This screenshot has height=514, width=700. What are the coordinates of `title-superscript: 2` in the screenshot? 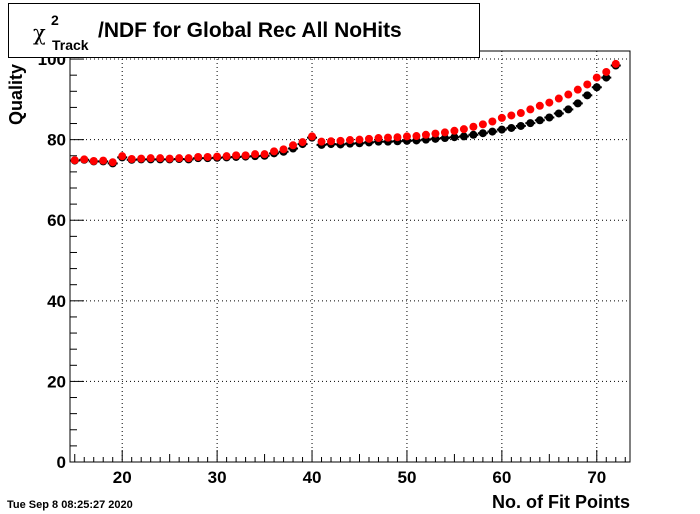 It's located at (55, 20).